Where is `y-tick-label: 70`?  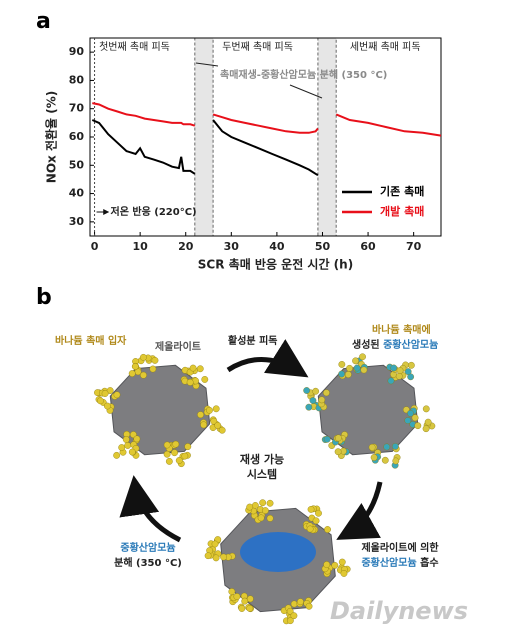
y-tick-label: 70 is located at coordinates (77, 108).